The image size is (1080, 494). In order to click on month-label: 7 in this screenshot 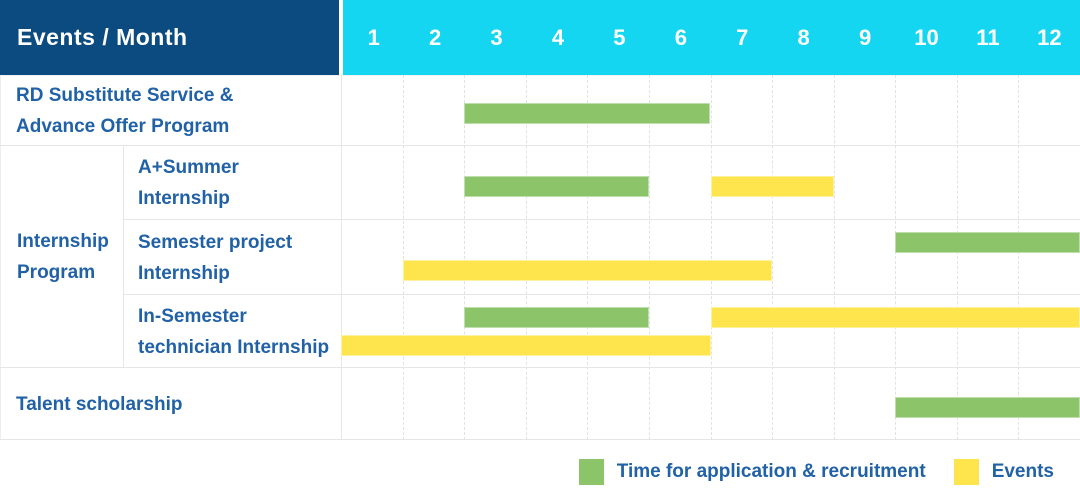, I will do `click(742, 37)`.